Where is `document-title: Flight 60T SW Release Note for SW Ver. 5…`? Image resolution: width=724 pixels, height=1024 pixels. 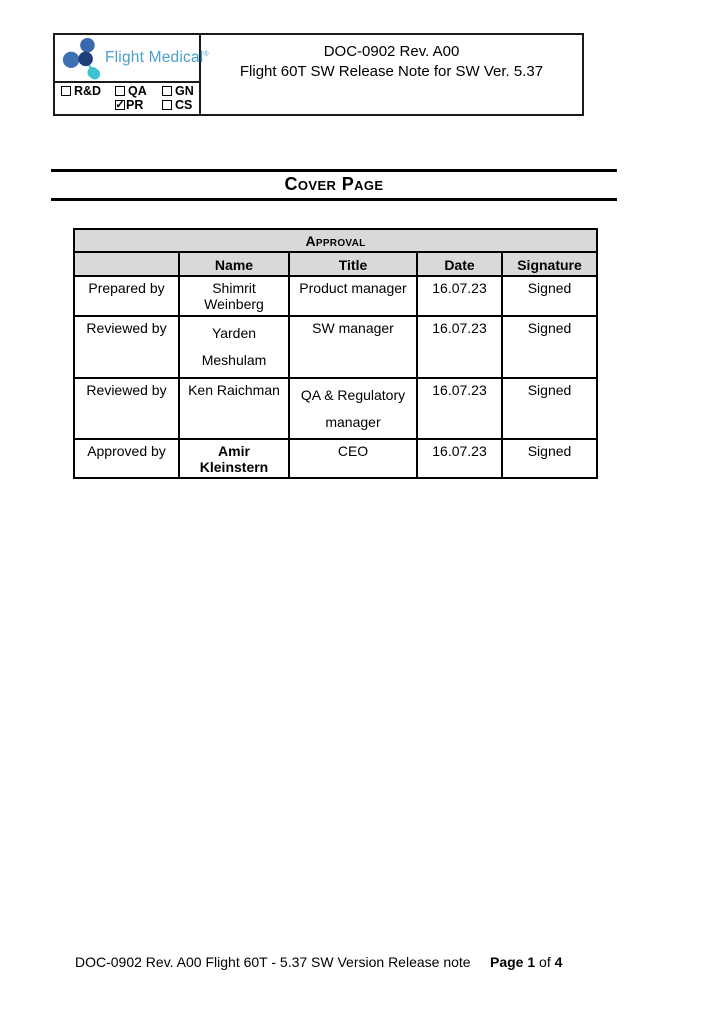 document-title: Flight 60T SW Release Note for SW Ver. 5… is located at coordinates (391, 71).